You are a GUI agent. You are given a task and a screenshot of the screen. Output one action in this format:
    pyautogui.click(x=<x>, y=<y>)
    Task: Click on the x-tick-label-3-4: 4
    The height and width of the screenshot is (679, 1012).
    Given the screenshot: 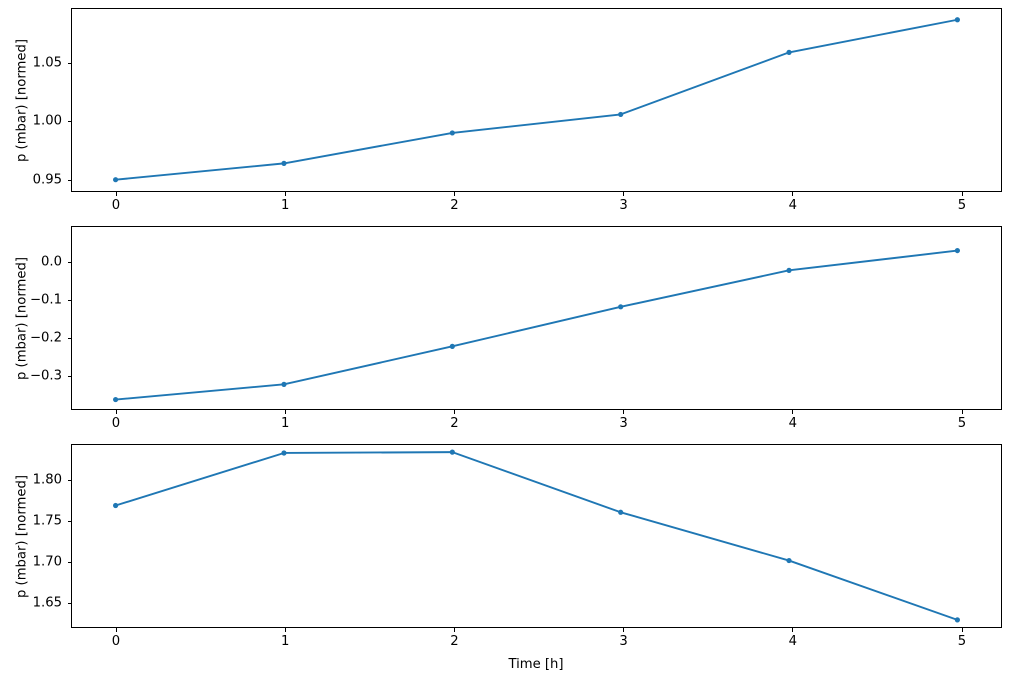 What is the action you would take?
    pyautogui.click(x=792, y=641)
    